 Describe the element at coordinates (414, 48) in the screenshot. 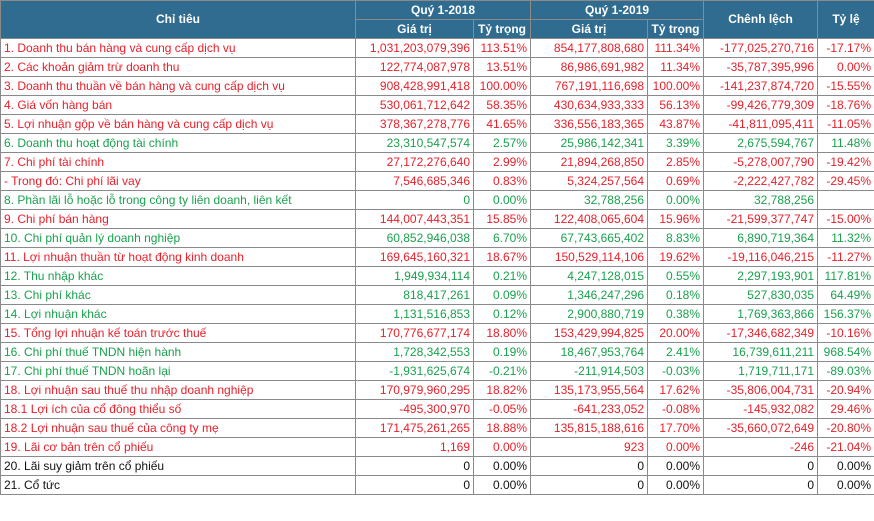

I see `value-2018: 1,031,203,079,396` at that location.